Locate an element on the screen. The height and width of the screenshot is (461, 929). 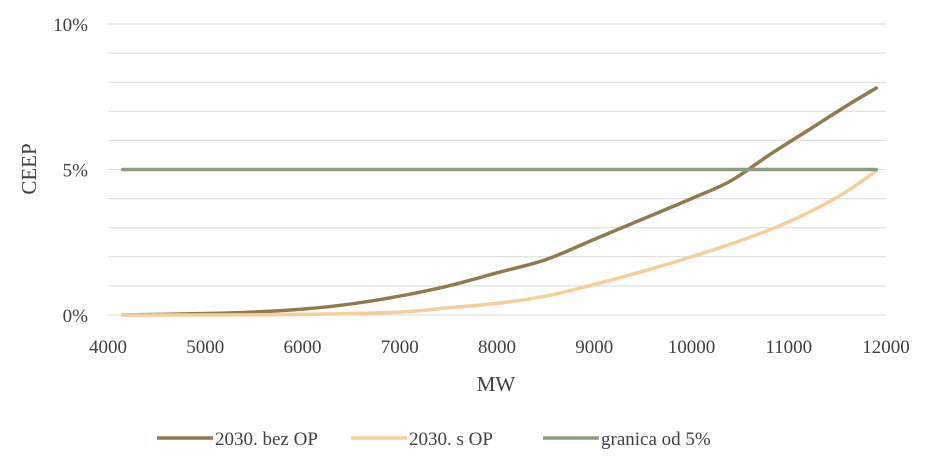
x-tick-label: 8000 is located at coordinates (497, 347).